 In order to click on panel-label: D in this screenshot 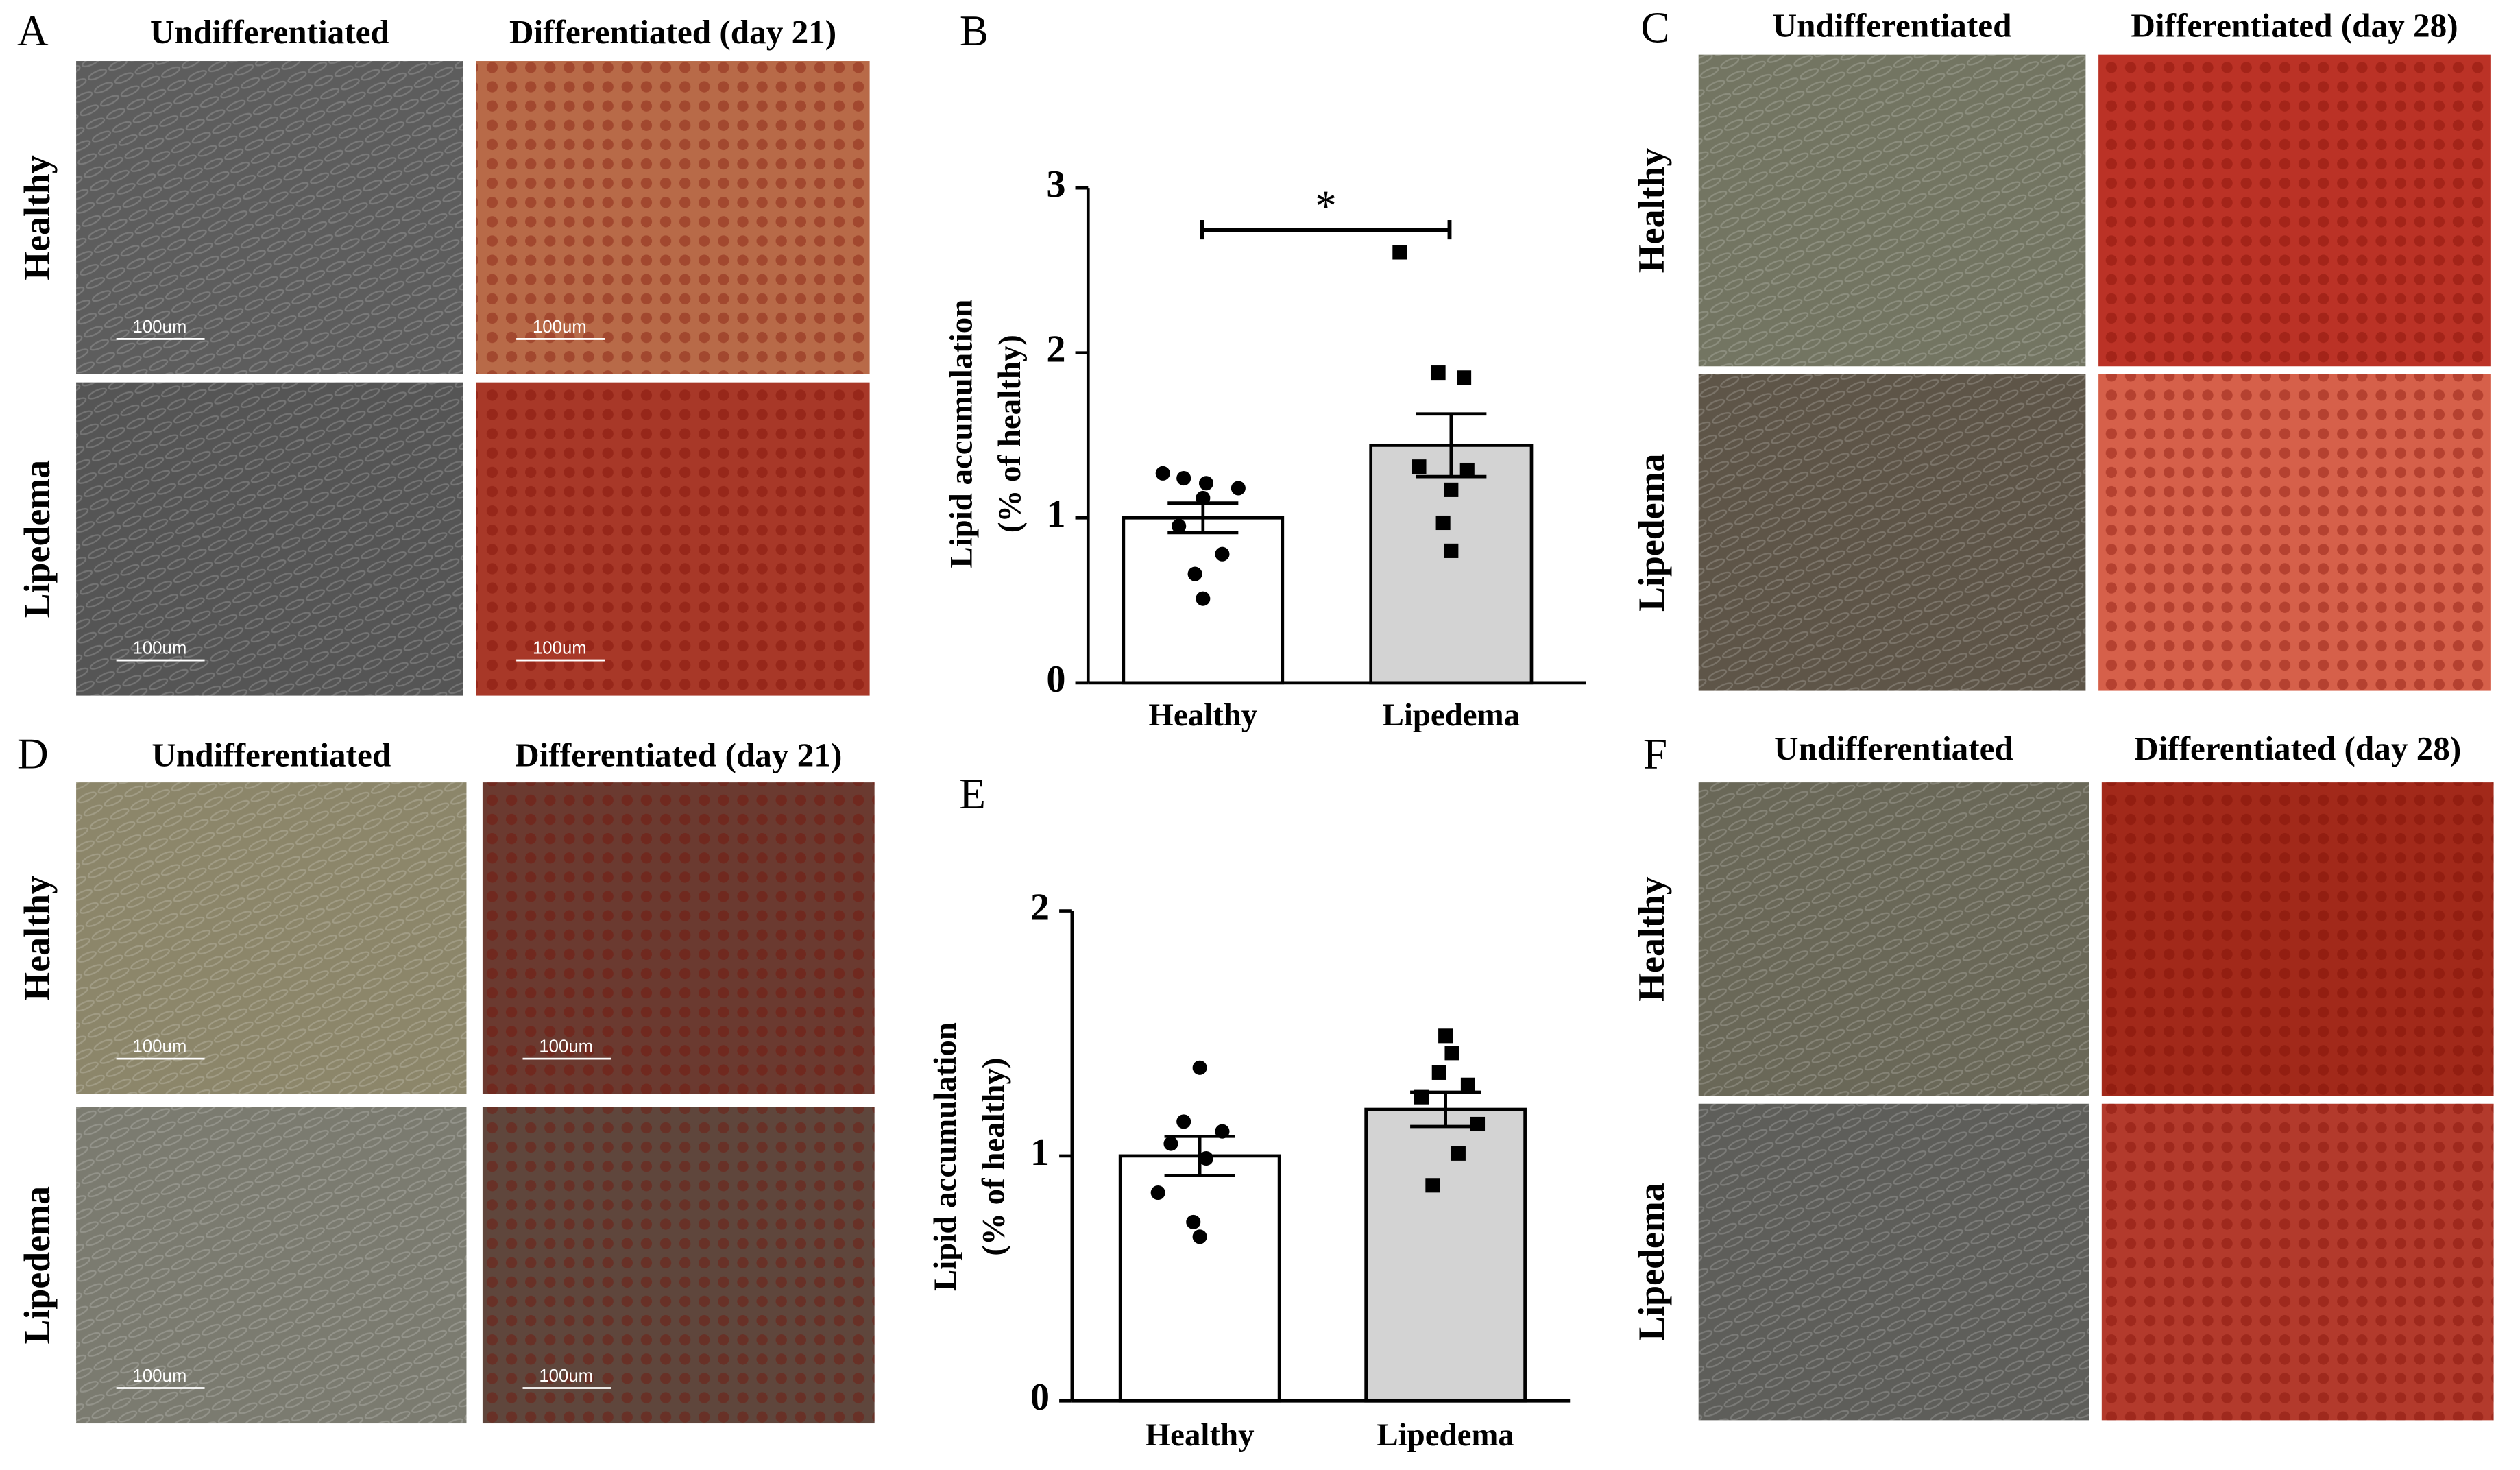, I will do `click(33, 754)`.